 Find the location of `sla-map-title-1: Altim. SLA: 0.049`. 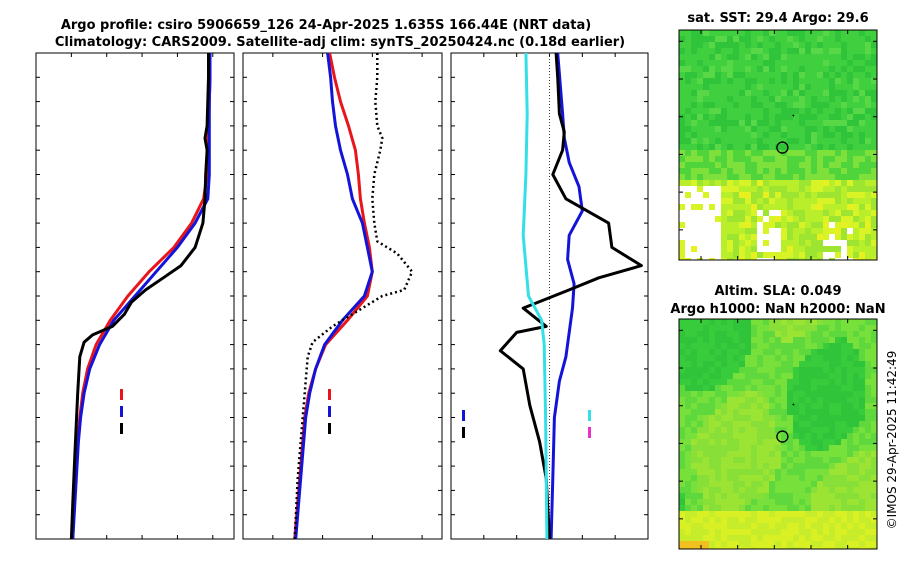

sla-map-title-1: Altim. SLA: 0.049 is located at coordinates (778, 291).